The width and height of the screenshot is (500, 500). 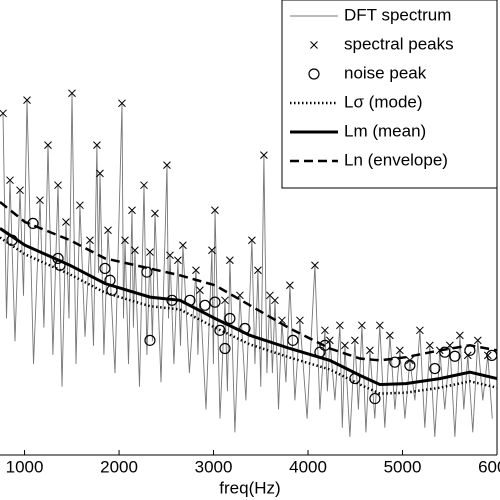 I want to click on legend-label: noise peak, so click(x=385, y=72).